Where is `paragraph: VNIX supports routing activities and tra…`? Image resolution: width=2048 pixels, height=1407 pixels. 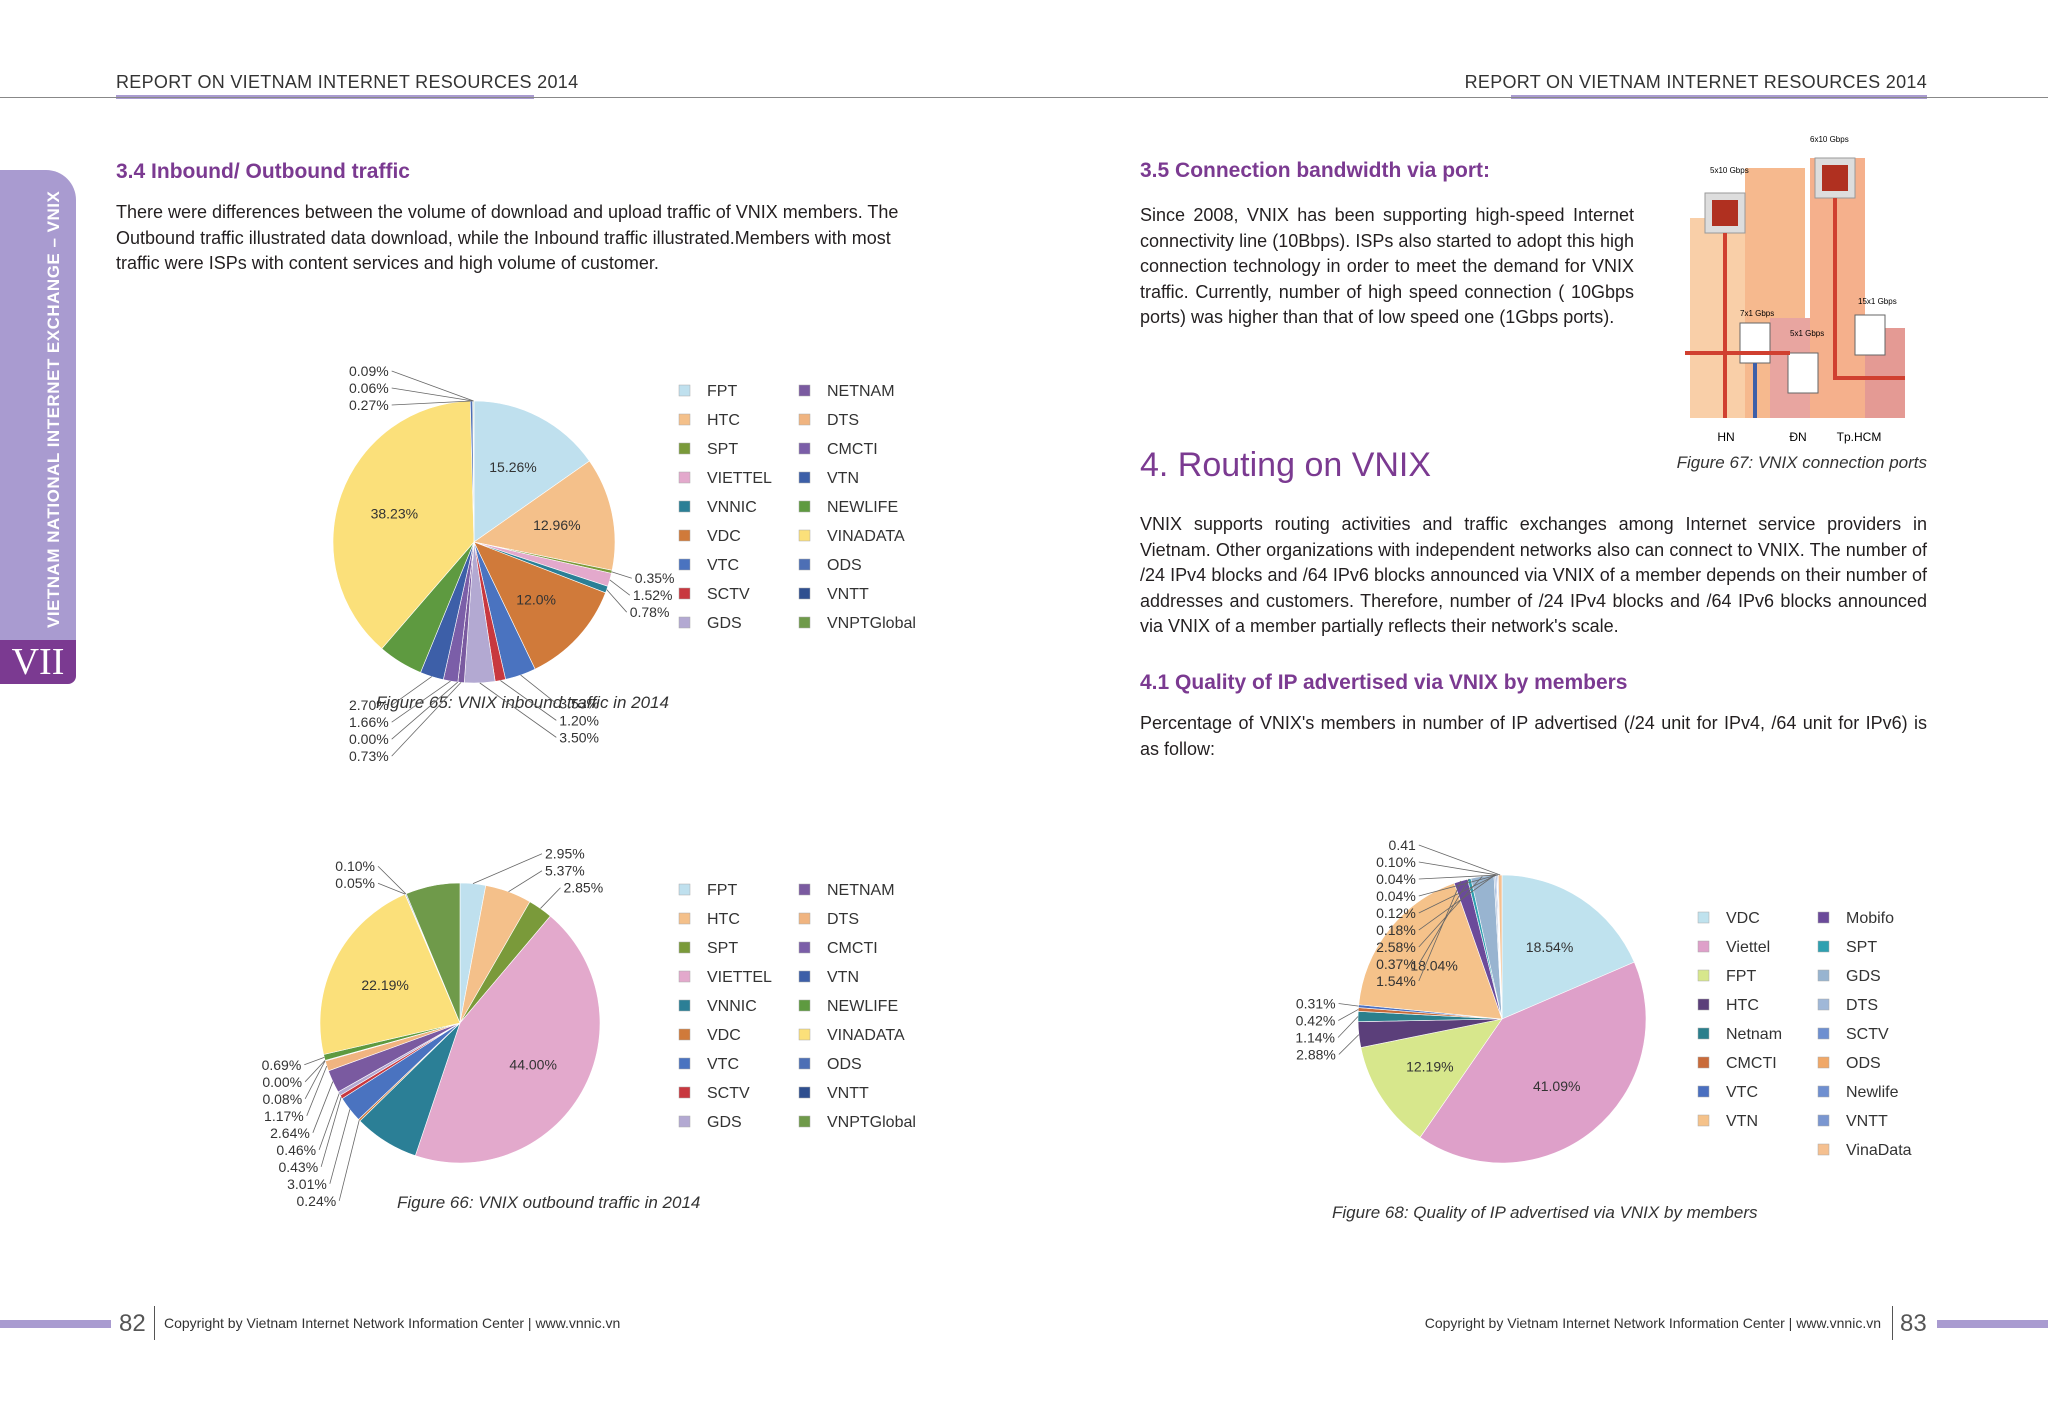
paragraph: VNIX supports routing activities and tra… is located at coordinates (1533, 575).